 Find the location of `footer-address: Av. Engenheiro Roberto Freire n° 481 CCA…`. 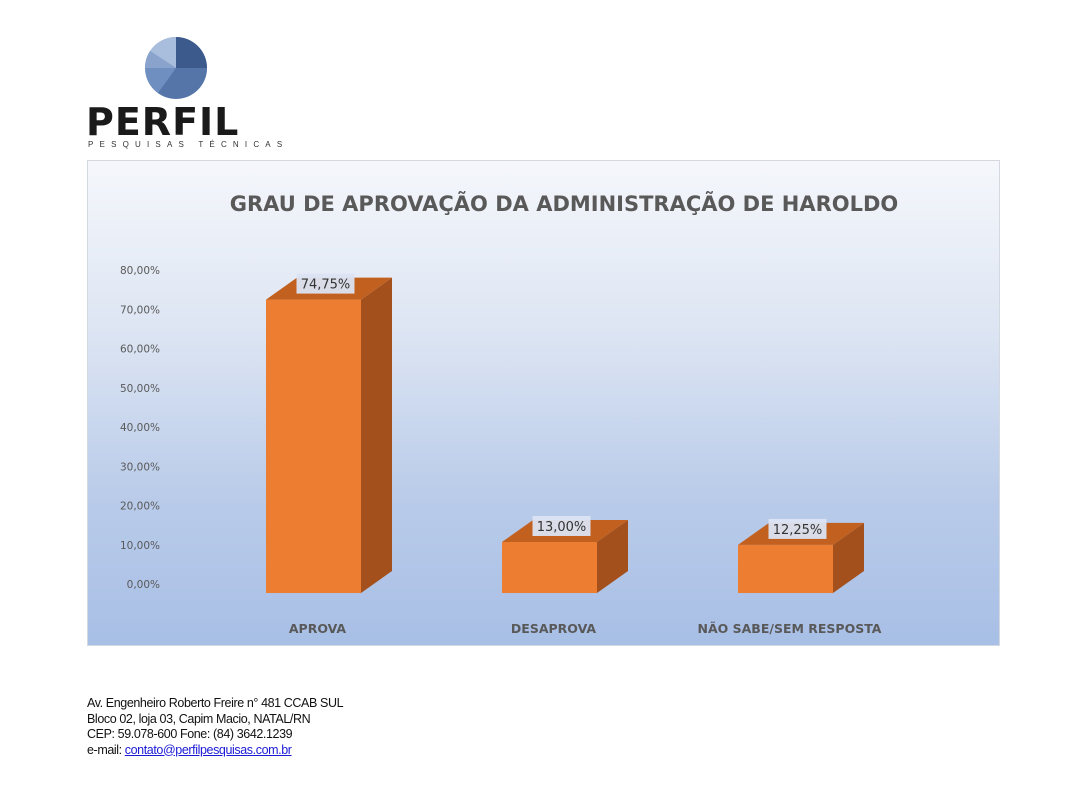

footer-address: Av. Engenheiro Roberto Freire n° 481 CCA… is located at coordinates (215, 727).